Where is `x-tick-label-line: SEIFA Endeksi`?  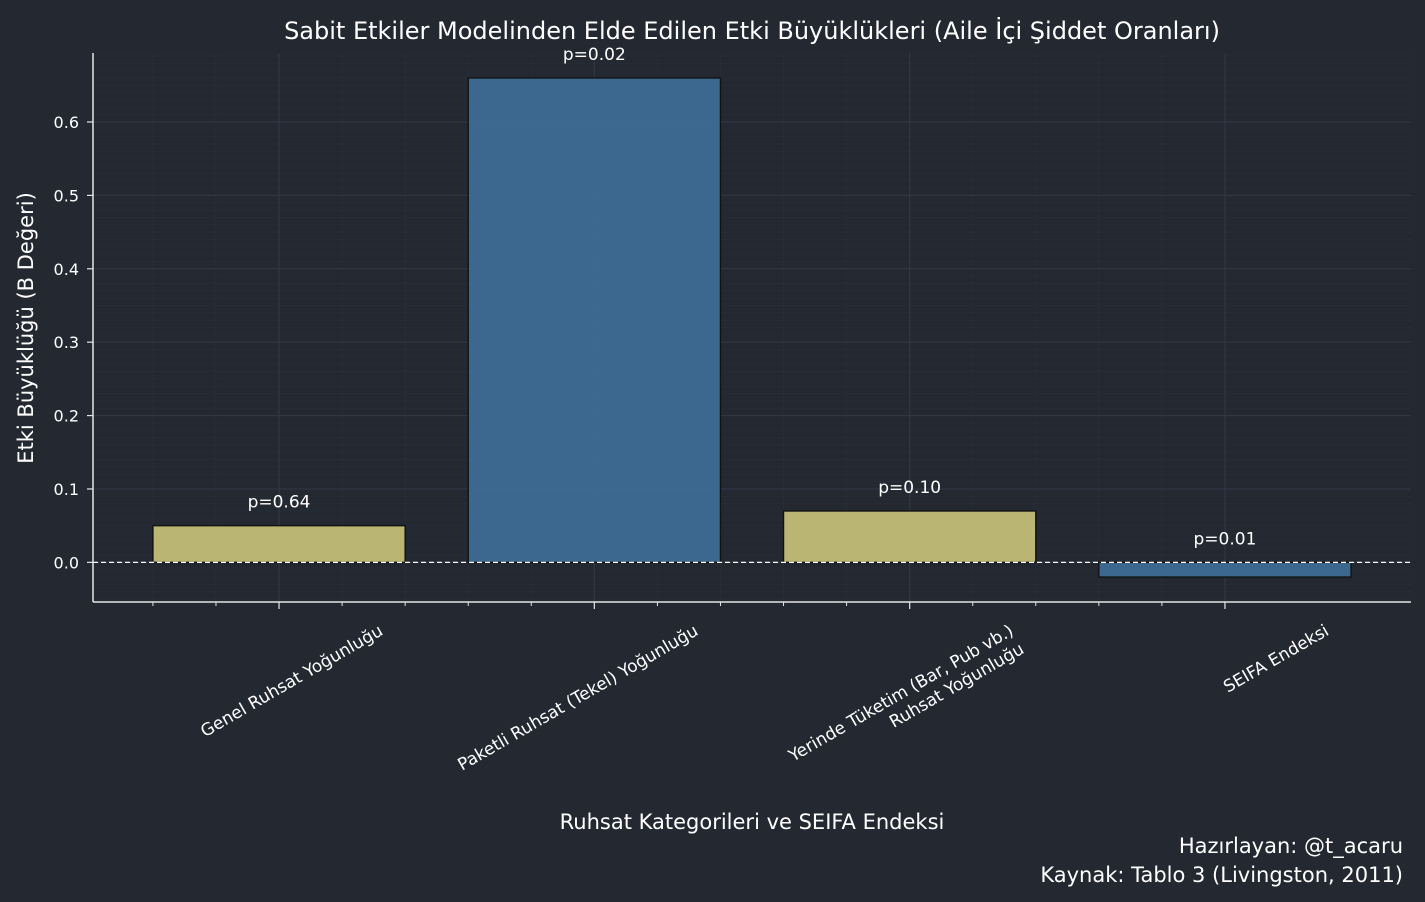
x-tick-label-line: SEIFA Endeksi is located at coordinates (1276, 659).